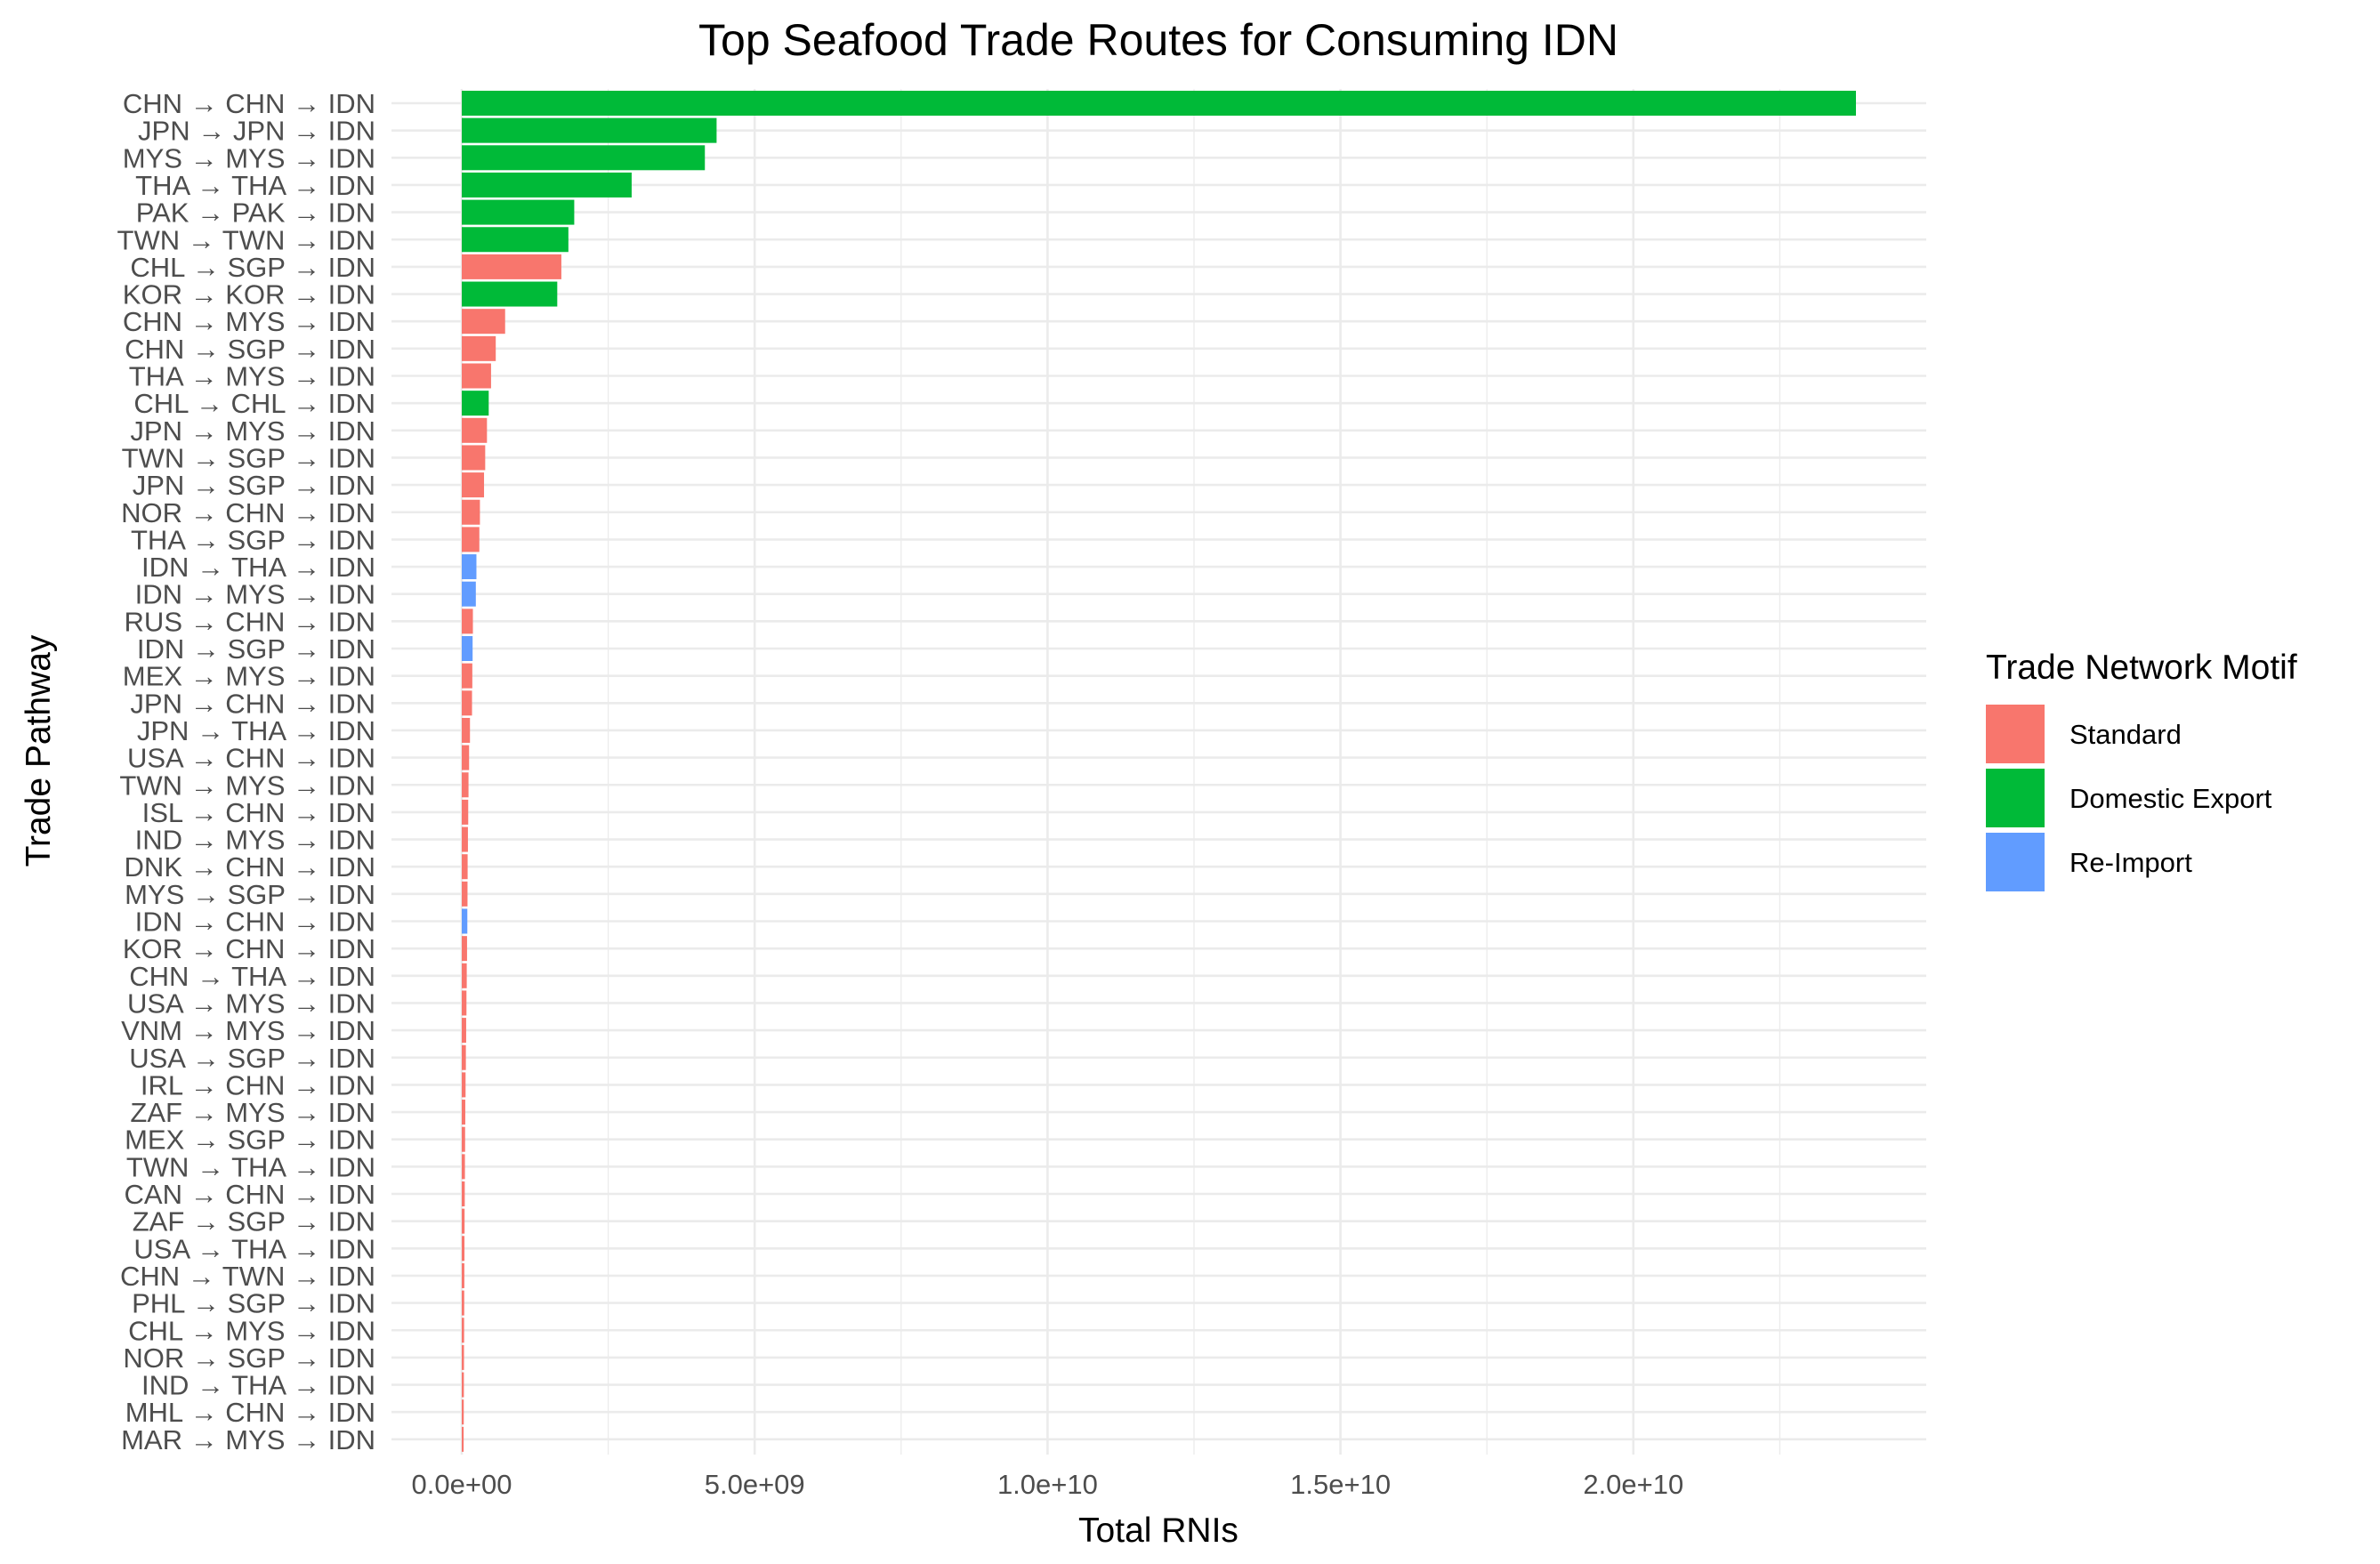 This screenshot has height=1564, width=2380. I want to click on y-tick-label: IDN → CHN → IDN, so click(255, 923).